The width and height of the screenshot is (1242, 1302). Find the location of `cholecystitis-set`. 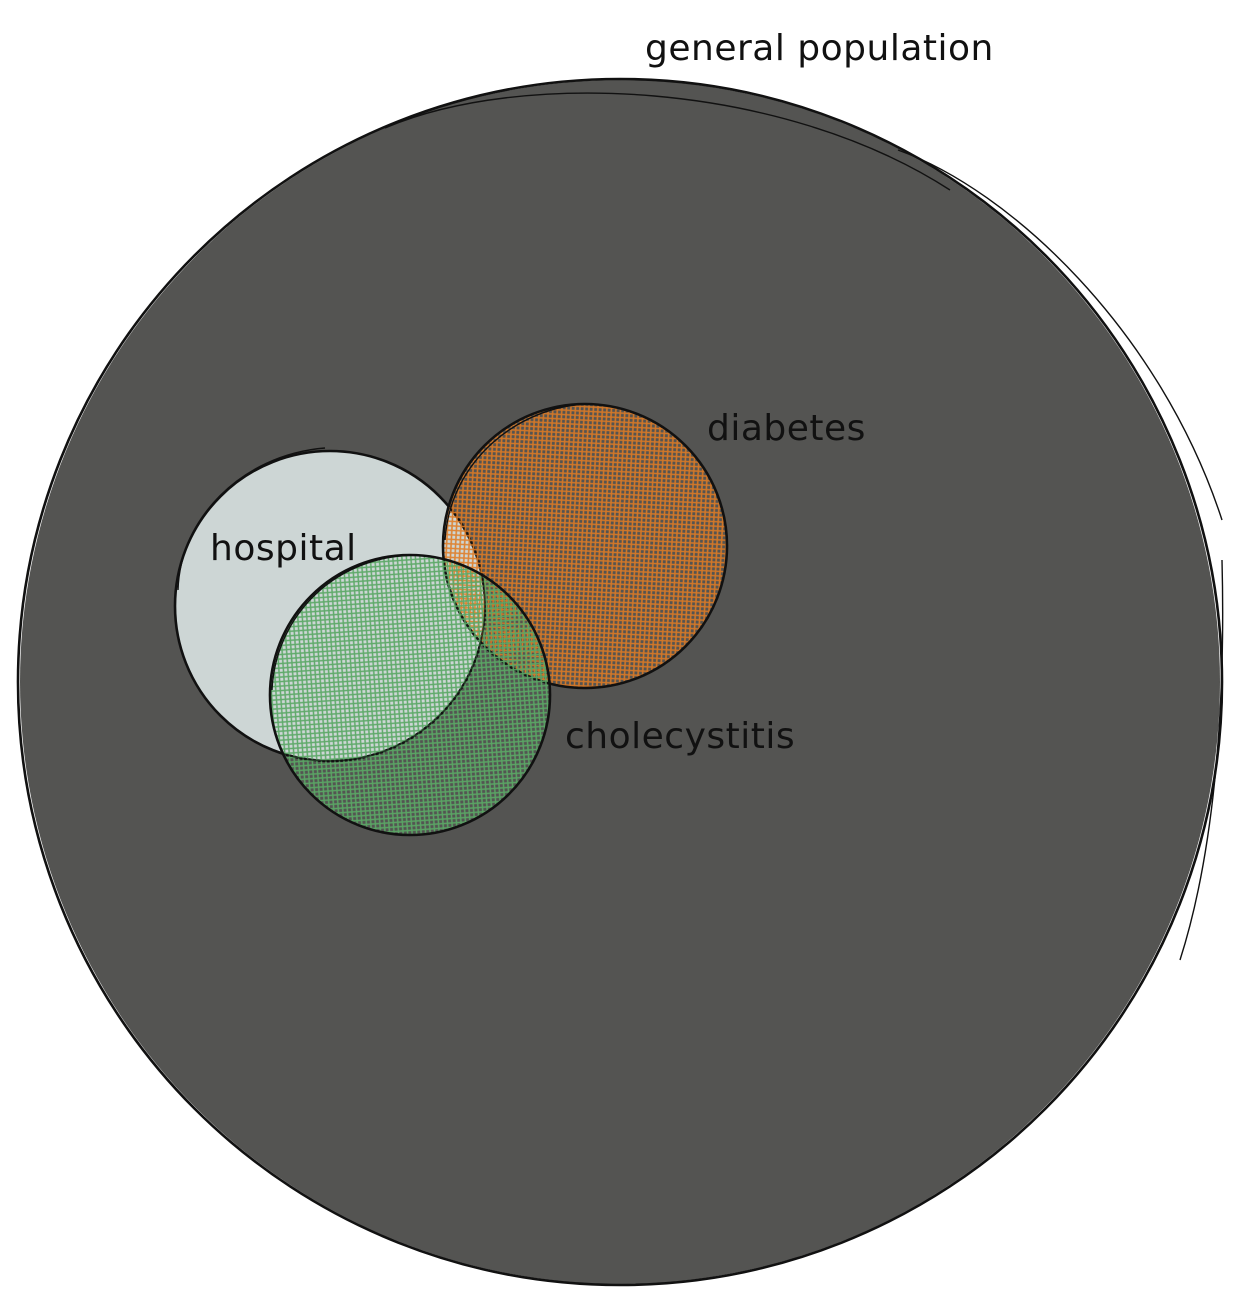

cholecystitis-set is located at coordinates (410, 695).